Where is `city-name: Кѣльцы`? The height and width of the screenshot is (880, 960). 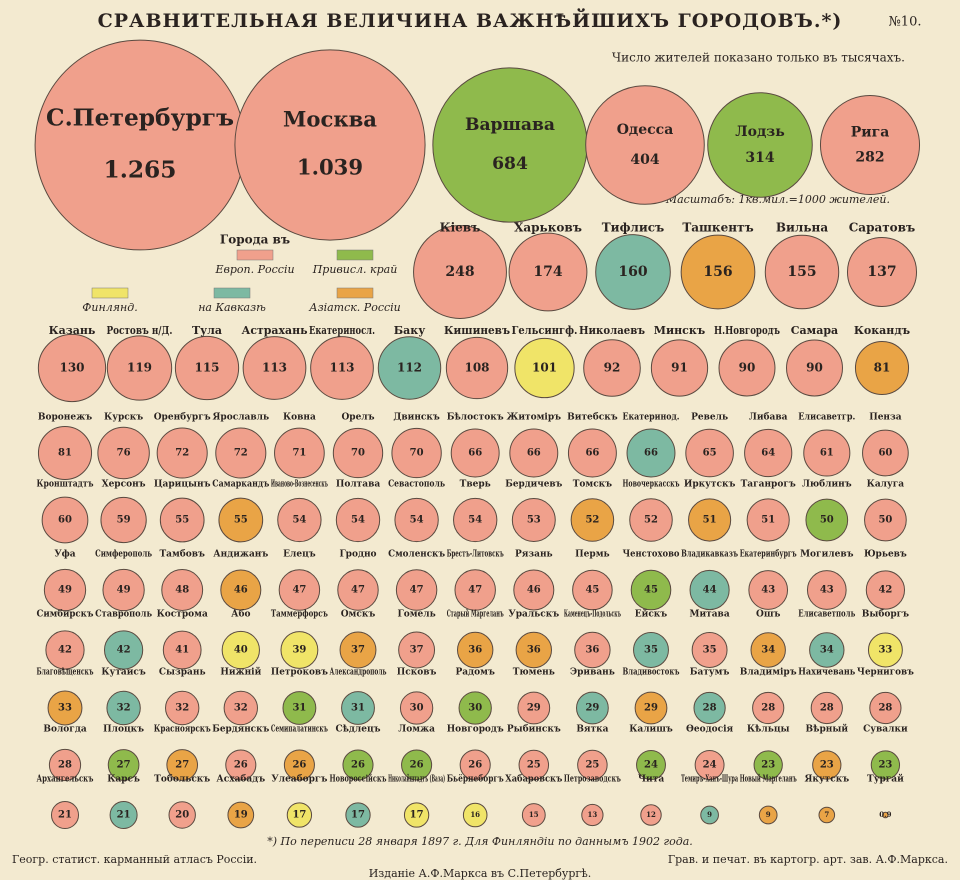
city-name: Кѣльцы is located at coordinates (768, 730).